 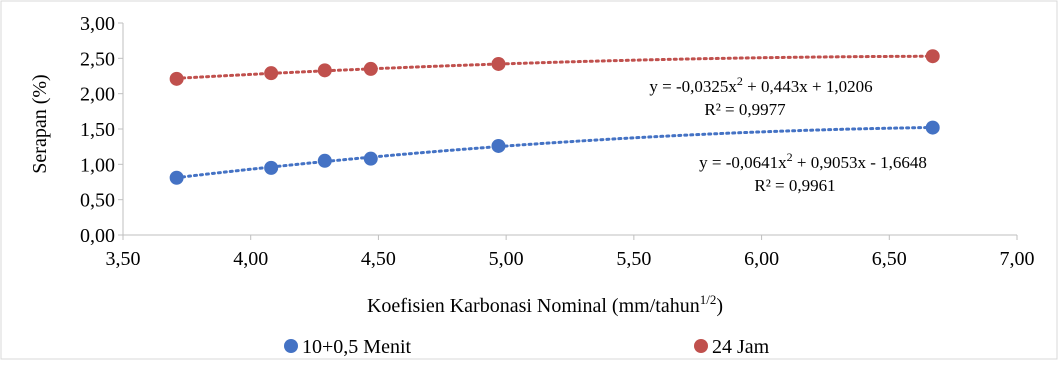 I want to click on legend-item-series-1: 10+0,5 Menit, so click(x=347, y=347).